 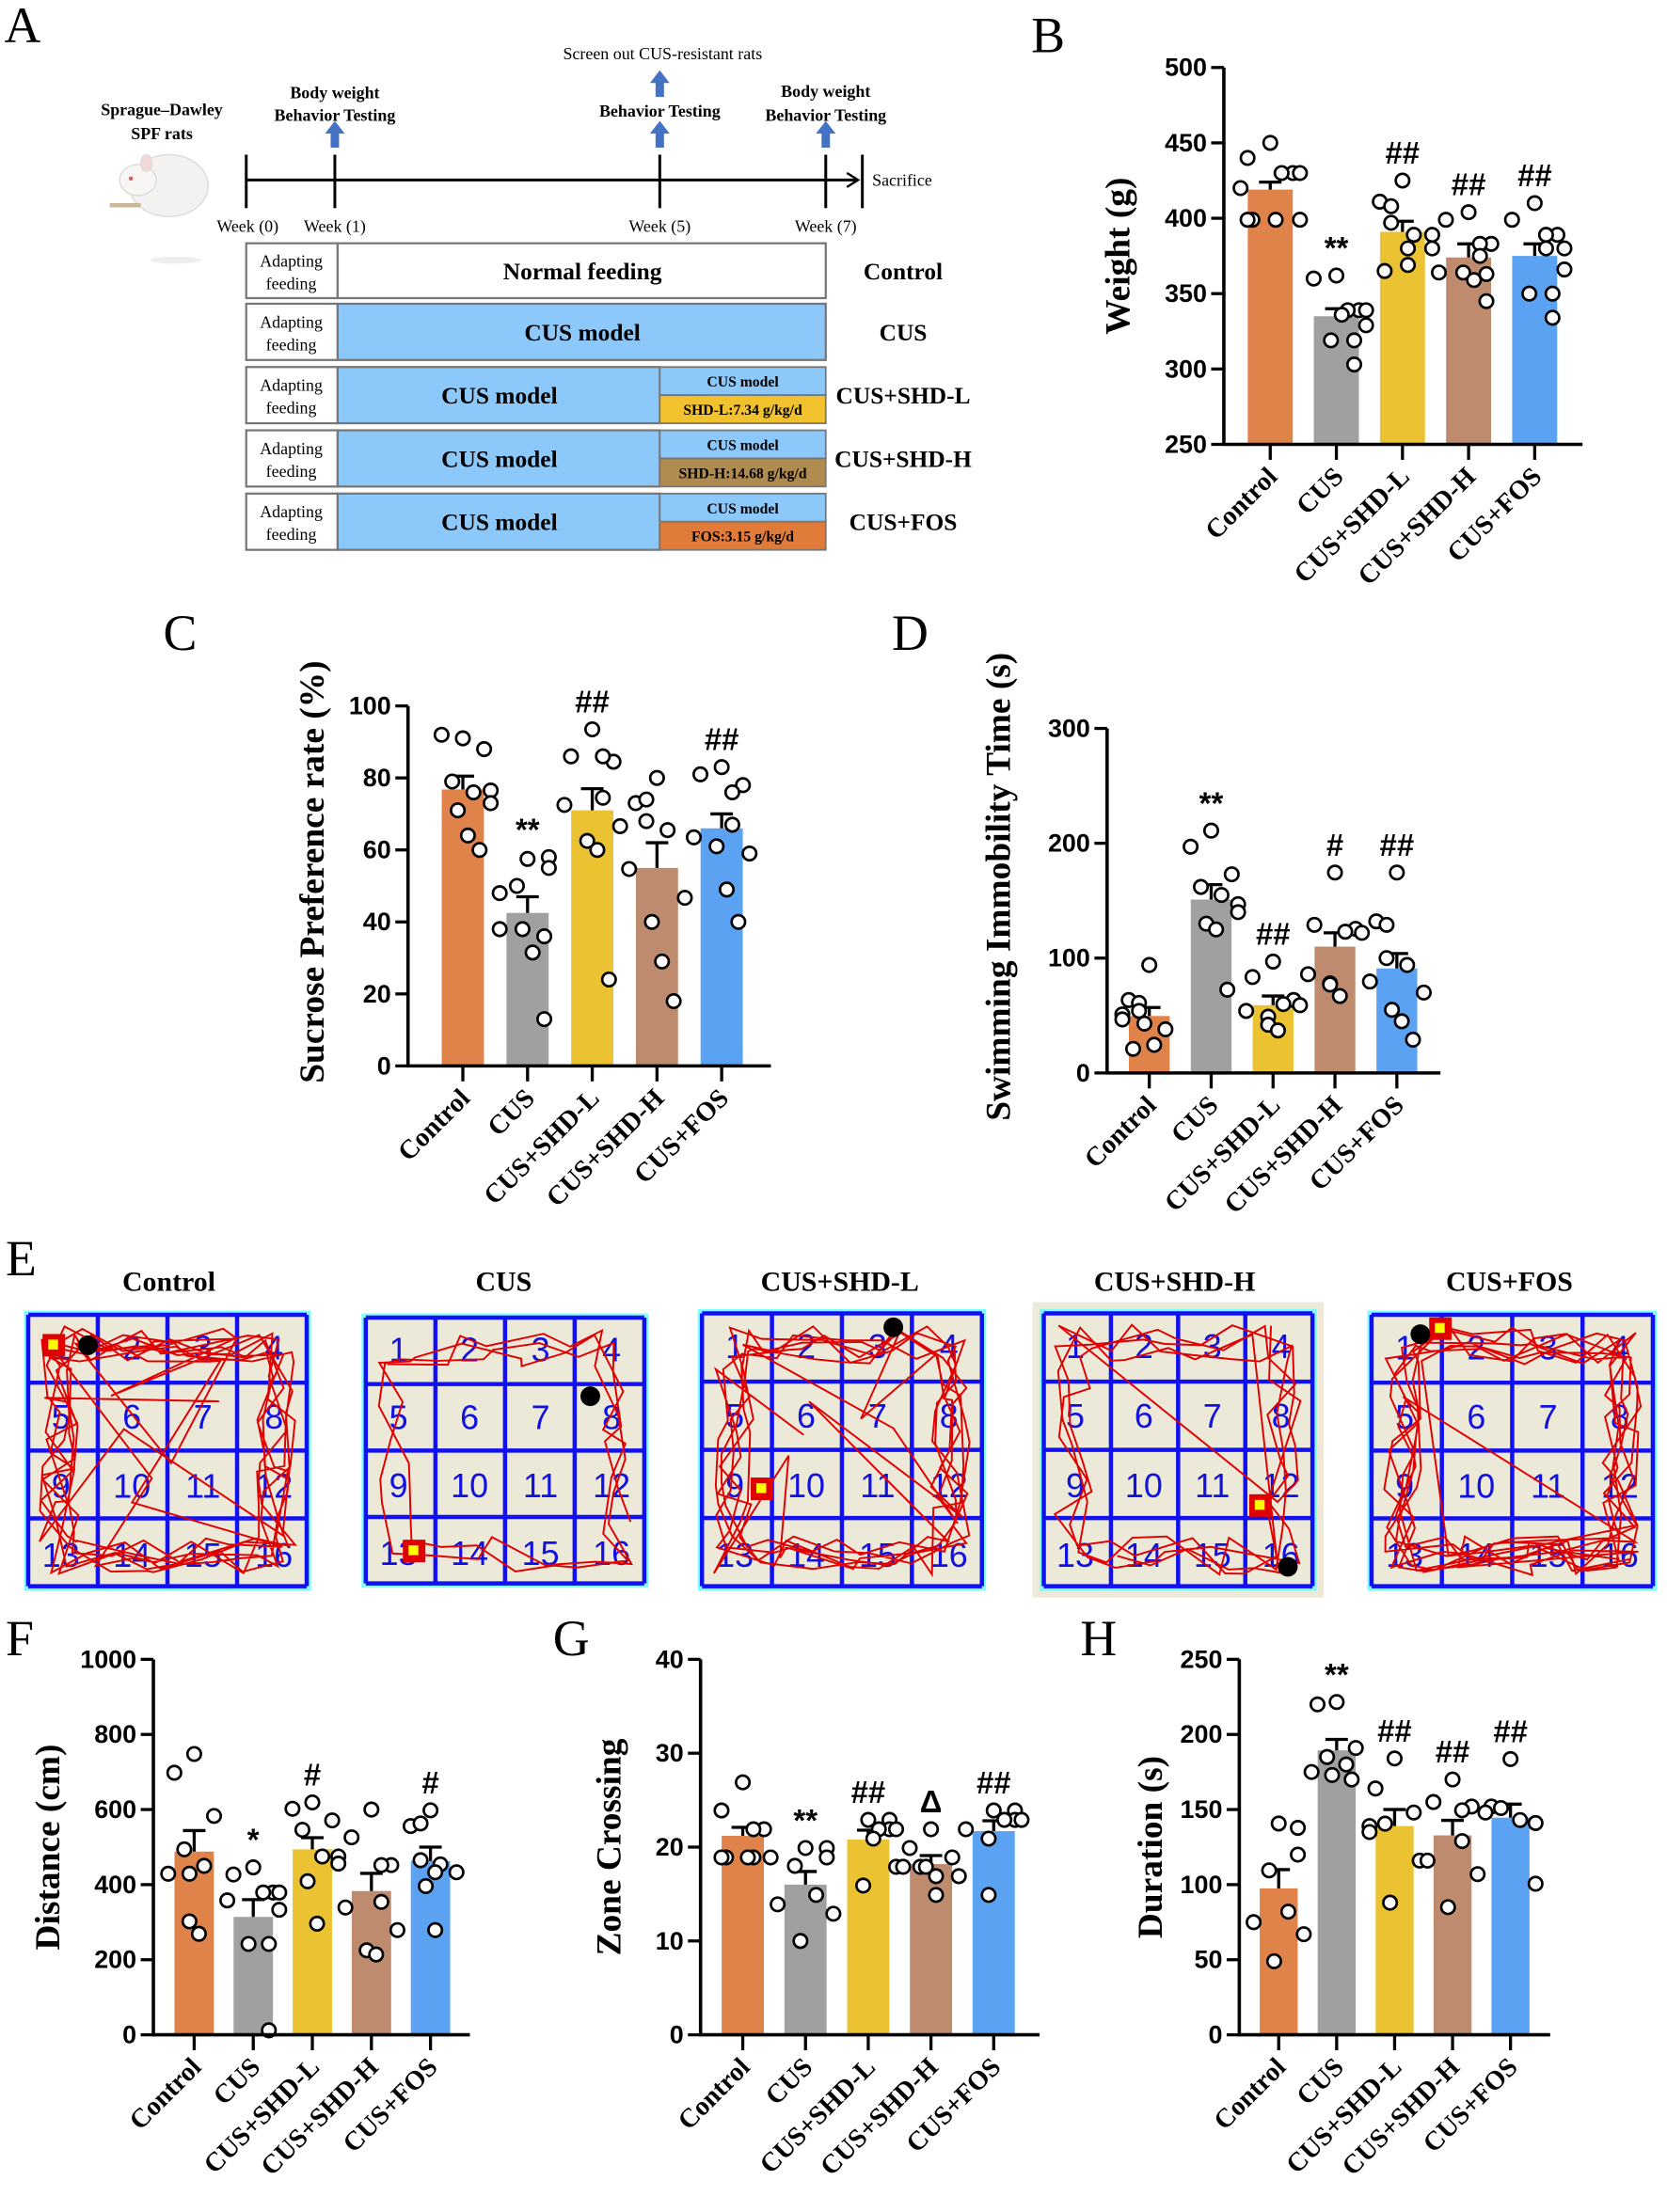 I want to click on panel-letter-c: C, so click(x=181, y=633).